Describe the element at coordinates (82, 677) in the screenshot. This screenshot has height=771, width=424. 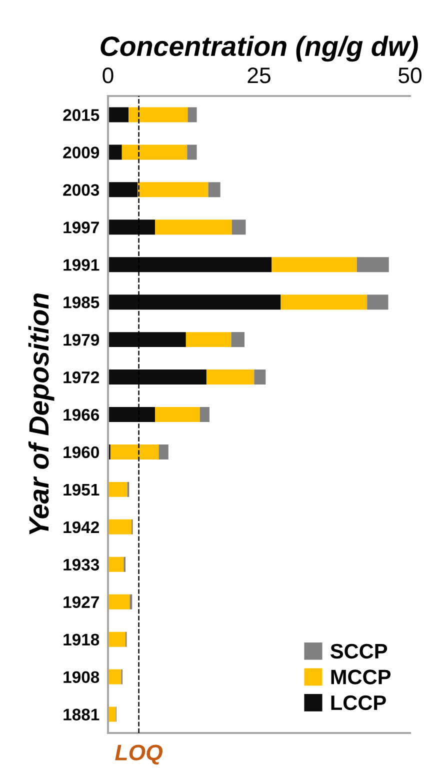
I see `y-tick-label: 1908` at that location.